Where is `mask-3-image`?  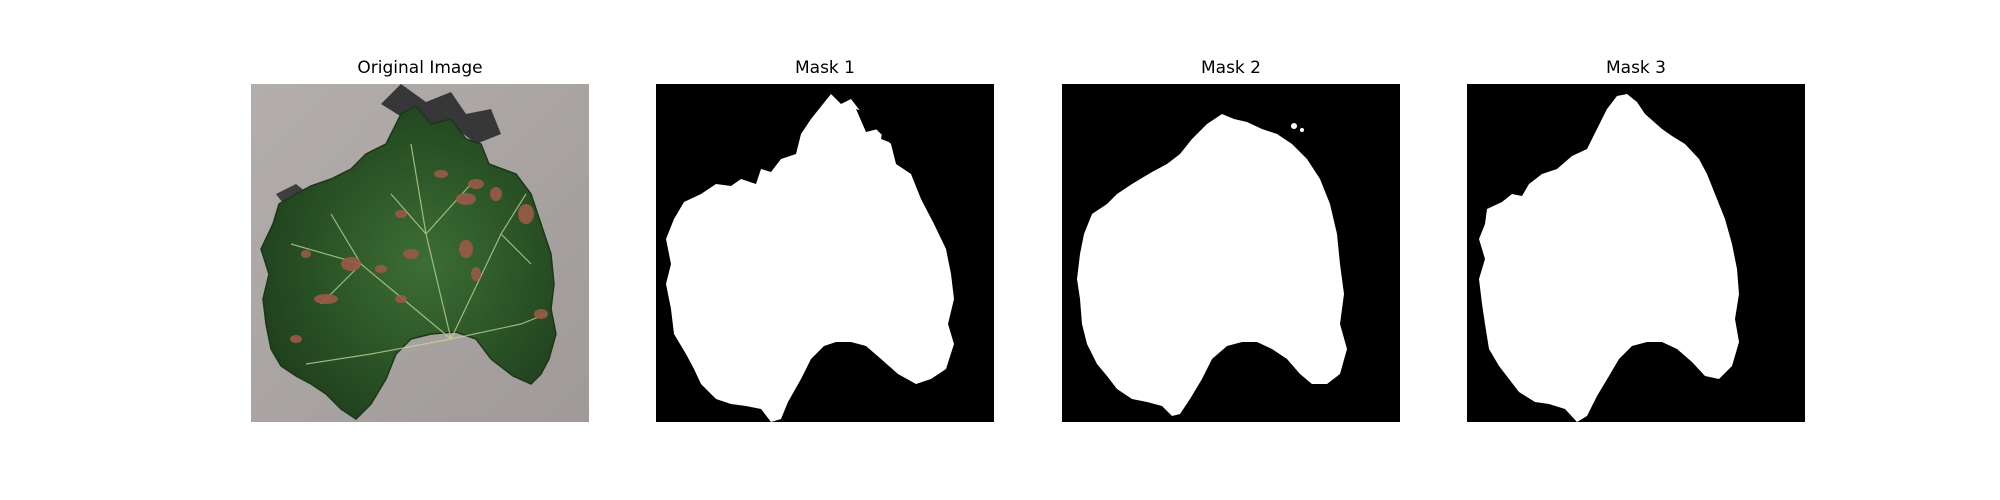
mask-3-image is located at coordinates (1636, 253).